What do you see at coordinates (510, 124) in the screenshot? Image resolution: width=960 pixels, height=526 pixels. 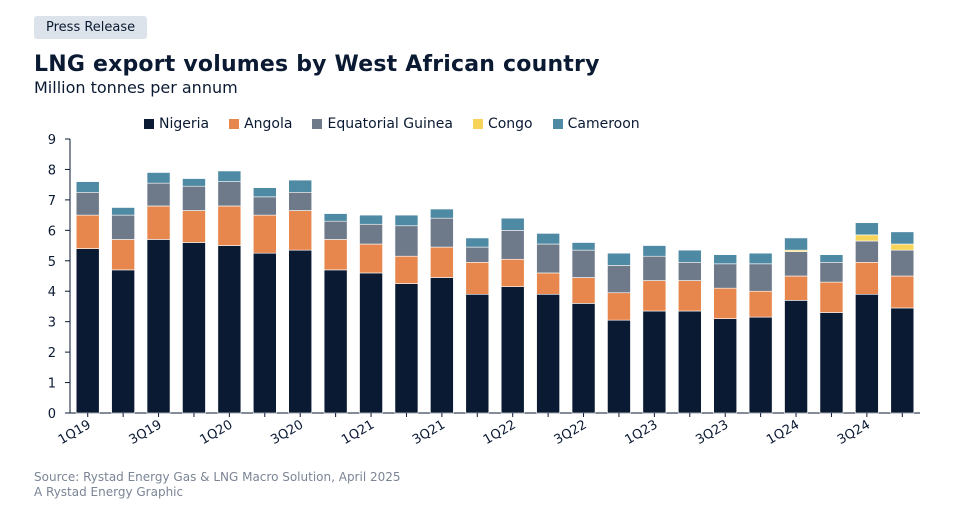 I see `legend-label-congo: Congo` at bounding box center [510, 124].